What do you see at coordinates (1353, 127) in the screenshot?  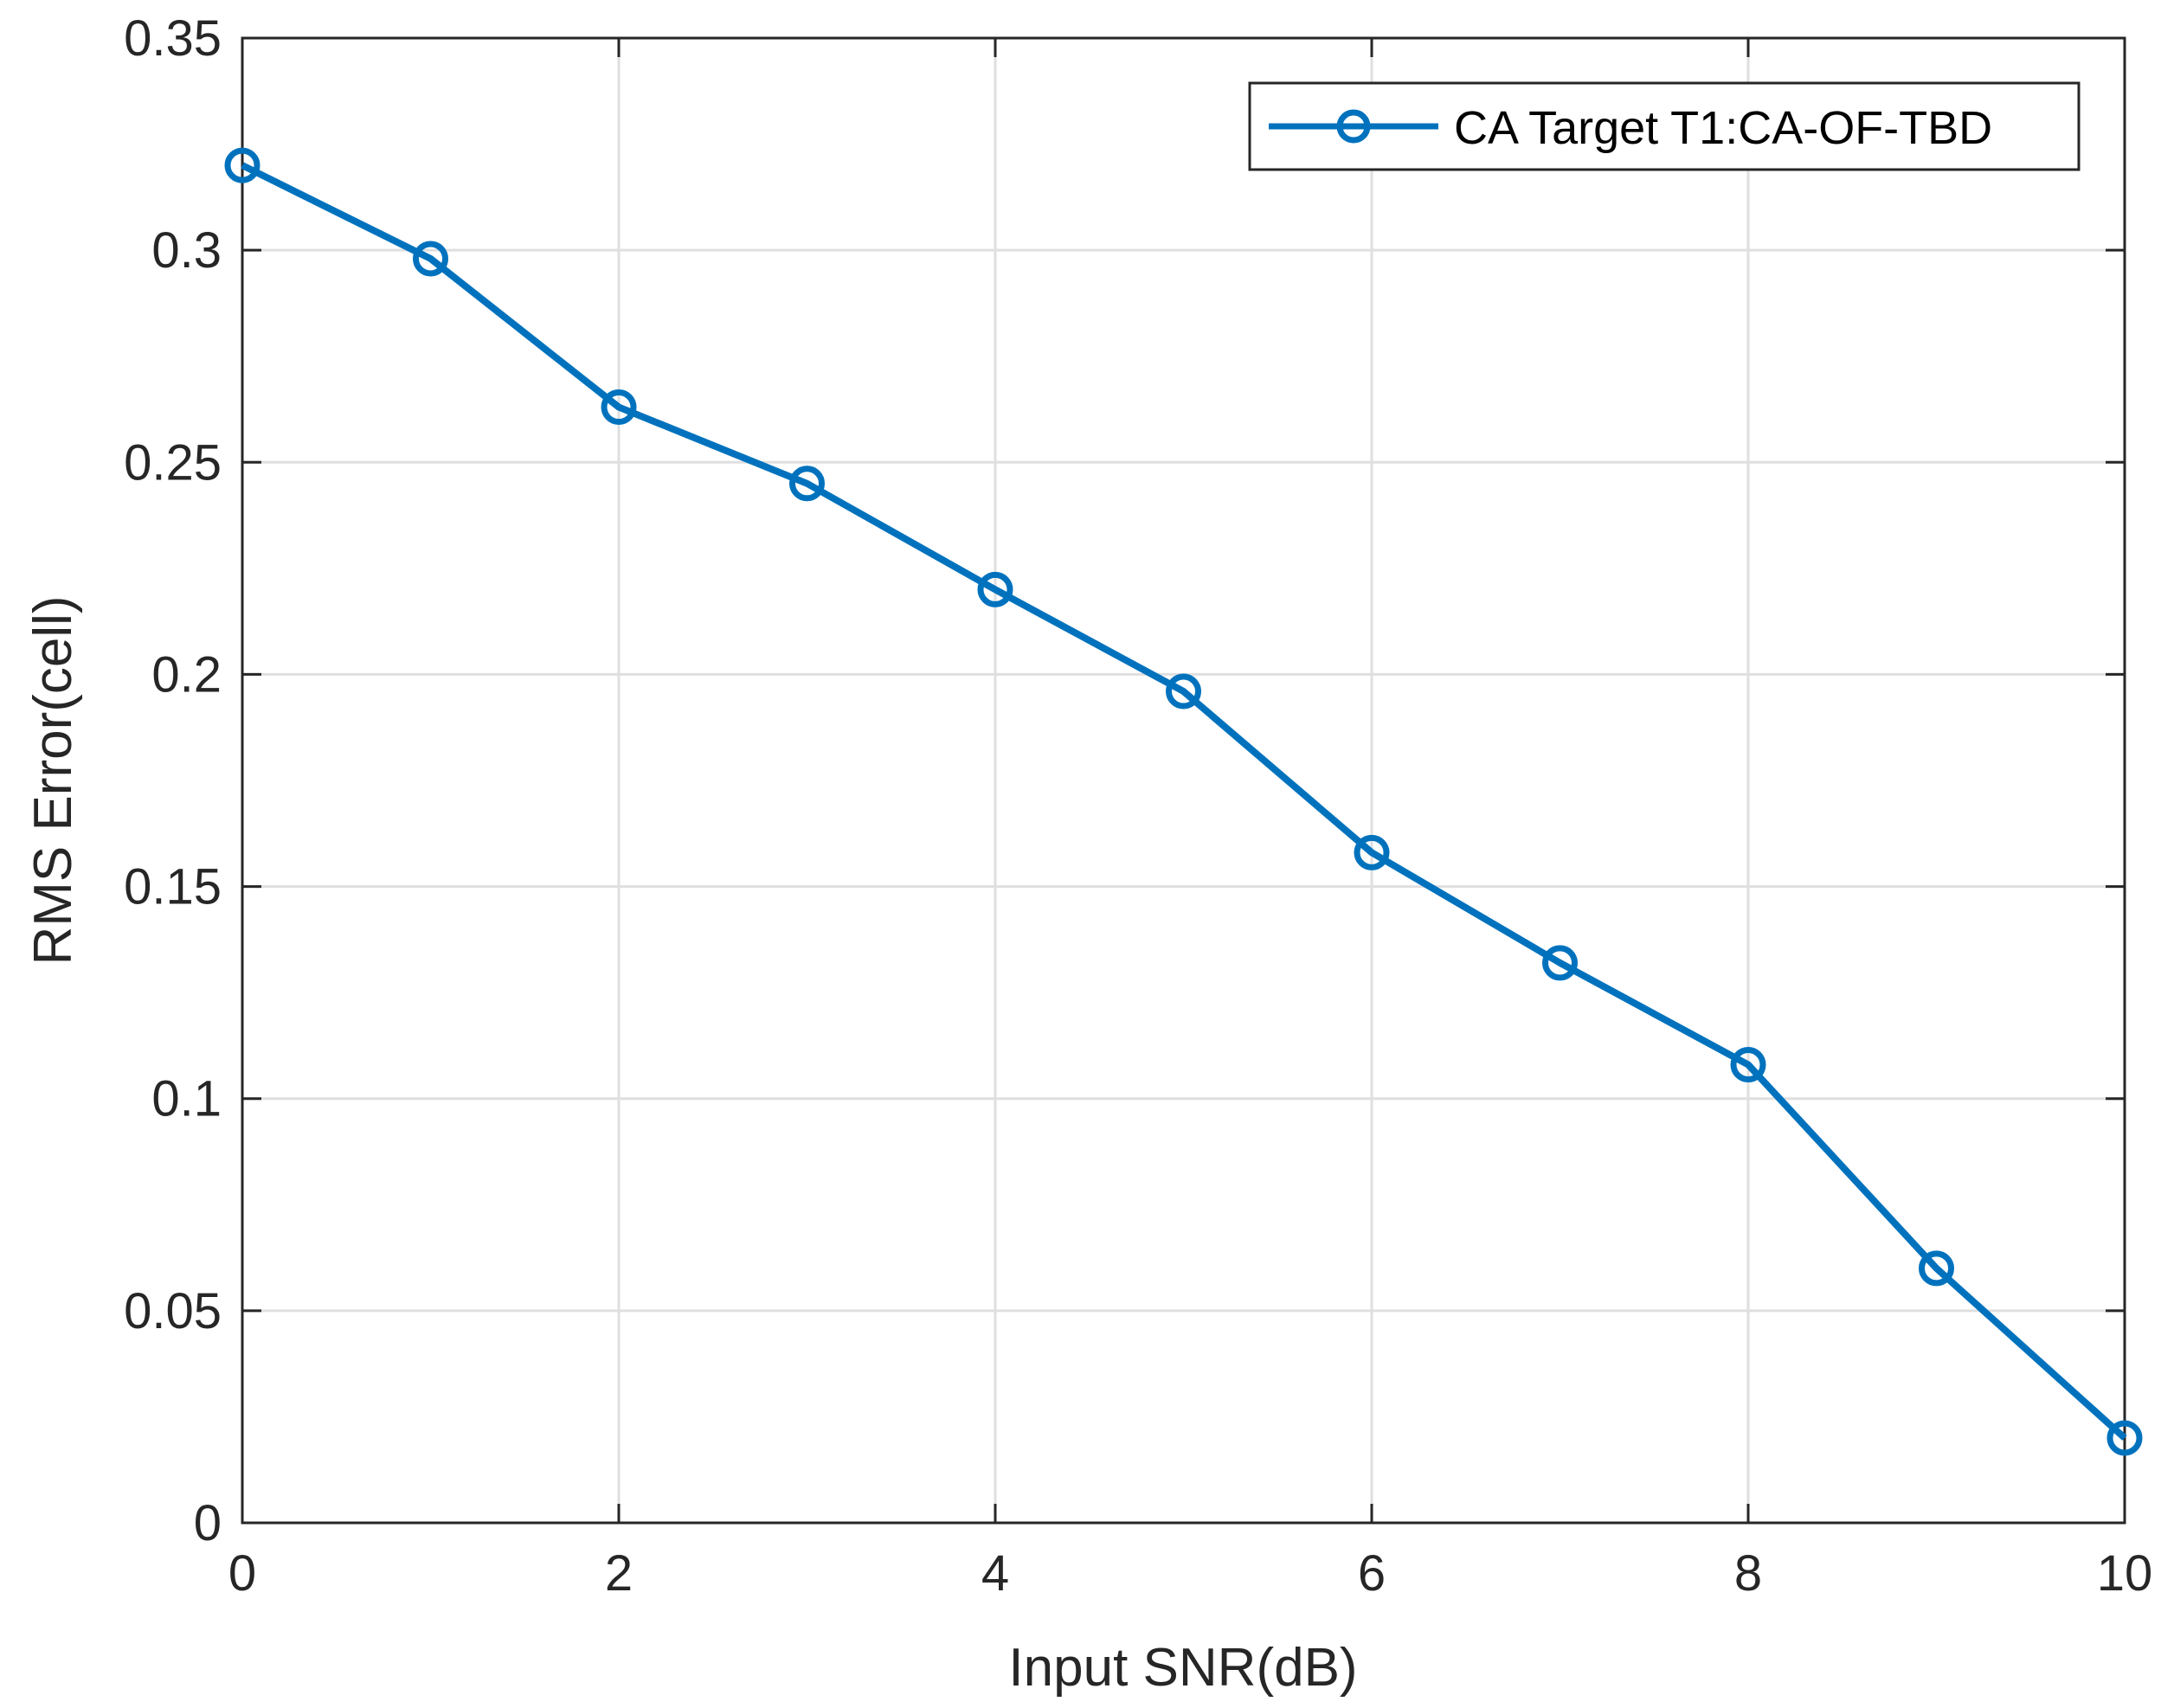 I see `legend-marker` at bounding box center [1353, 127].